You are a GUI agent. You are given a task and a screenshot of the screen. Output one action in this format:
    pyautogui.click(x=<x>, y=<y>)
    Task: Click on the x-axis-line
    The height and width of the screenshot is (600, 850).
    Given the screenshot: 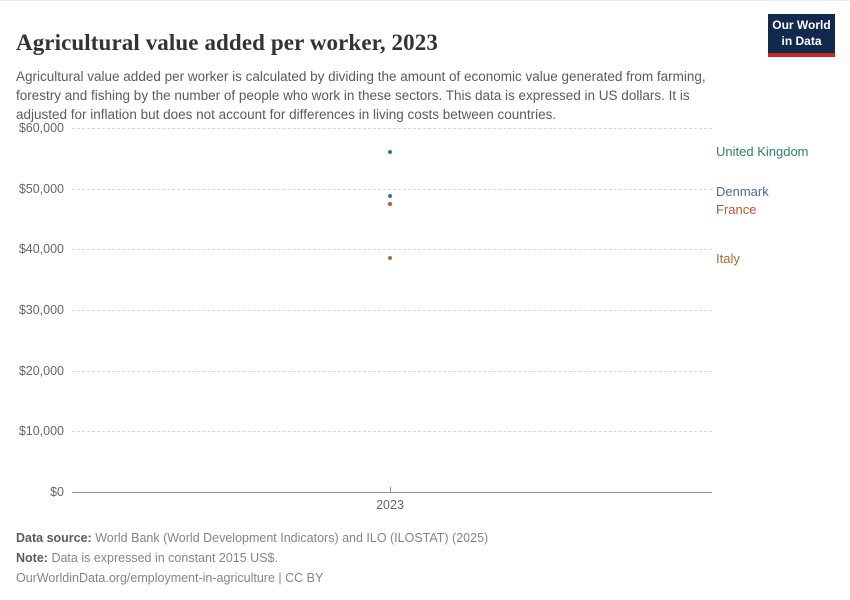 What is the action you would take?
    pyautogui.click(x=392, y=492)
    